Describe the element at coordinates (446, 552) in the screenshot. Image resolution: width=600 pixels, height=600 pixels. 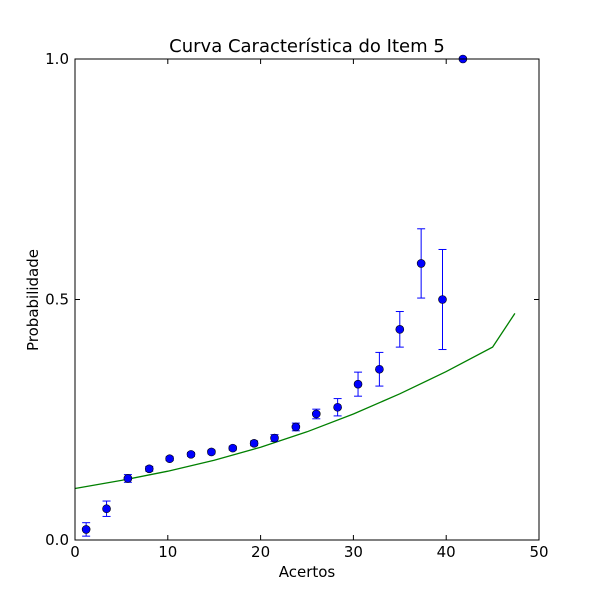
I see `x-tick-label: 40` at that location.